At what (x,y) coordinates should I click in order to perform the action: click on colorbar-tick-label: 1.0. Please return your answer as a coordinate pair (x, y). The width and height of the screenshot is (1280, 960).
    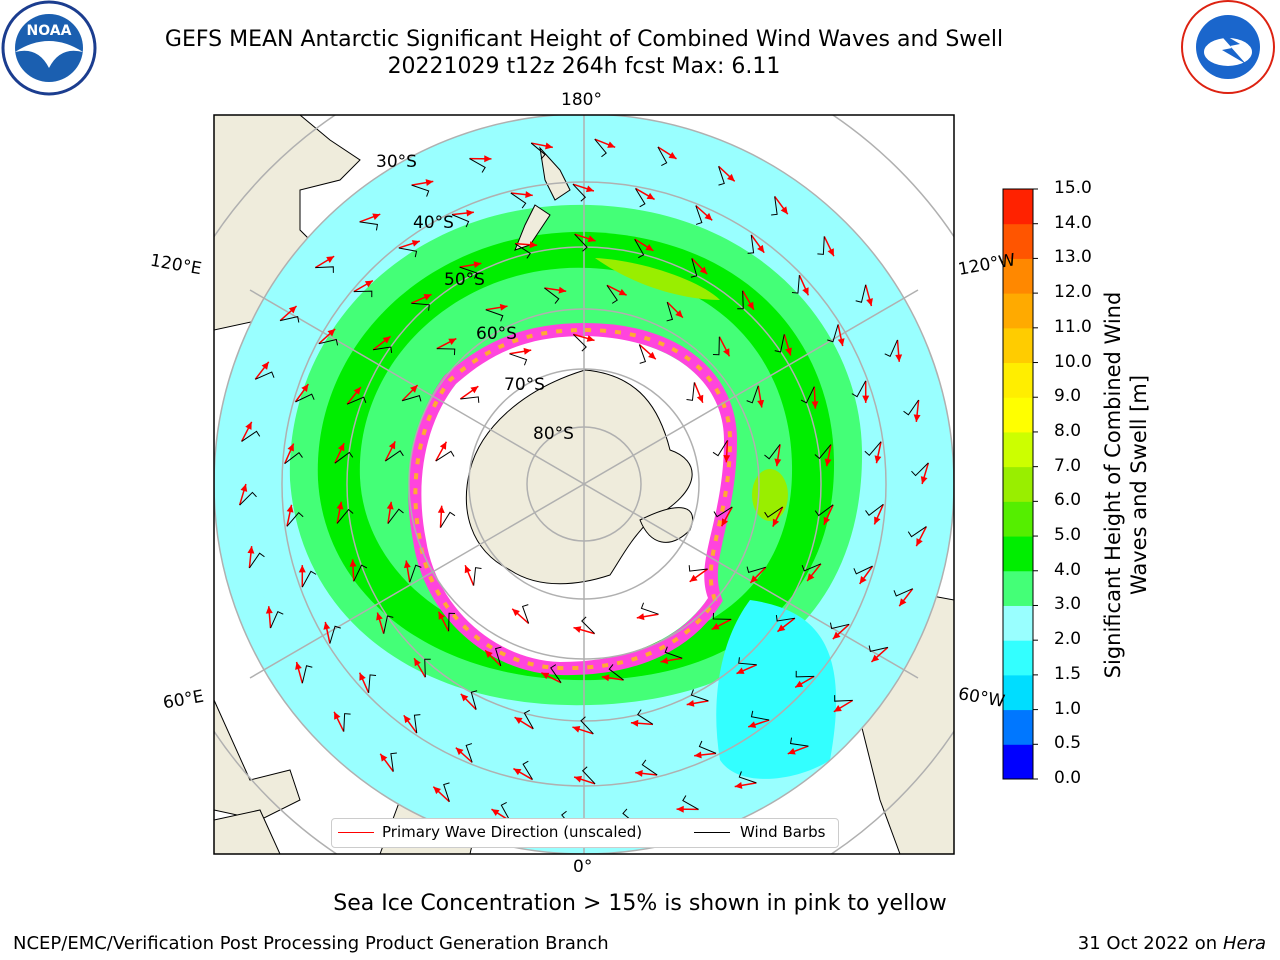
    Looking at the image, I should click on (1068, 708).